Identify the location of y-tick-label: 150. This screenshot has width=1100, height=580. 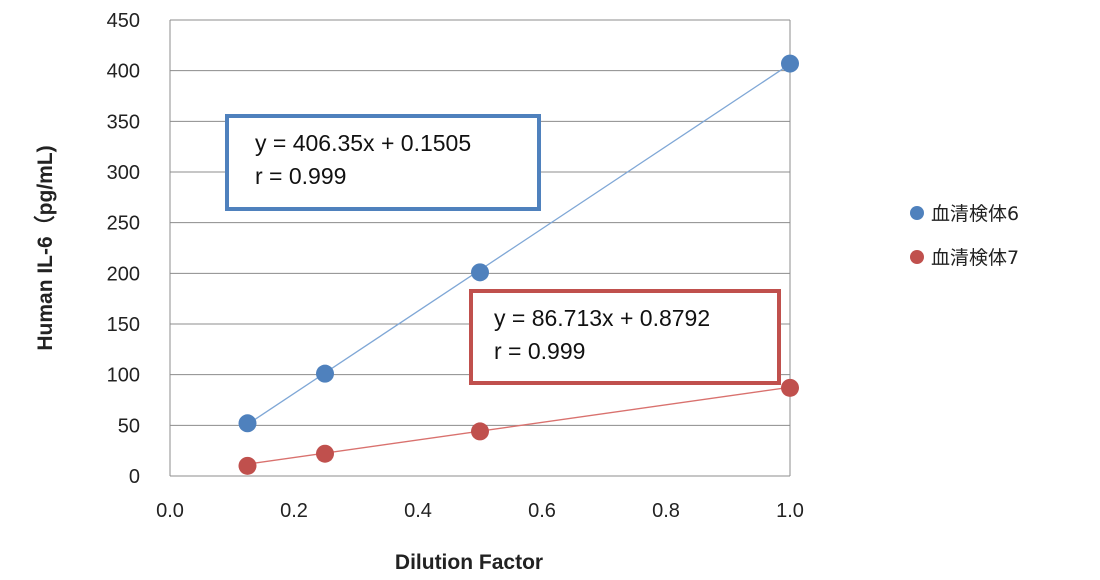
(123, 325).